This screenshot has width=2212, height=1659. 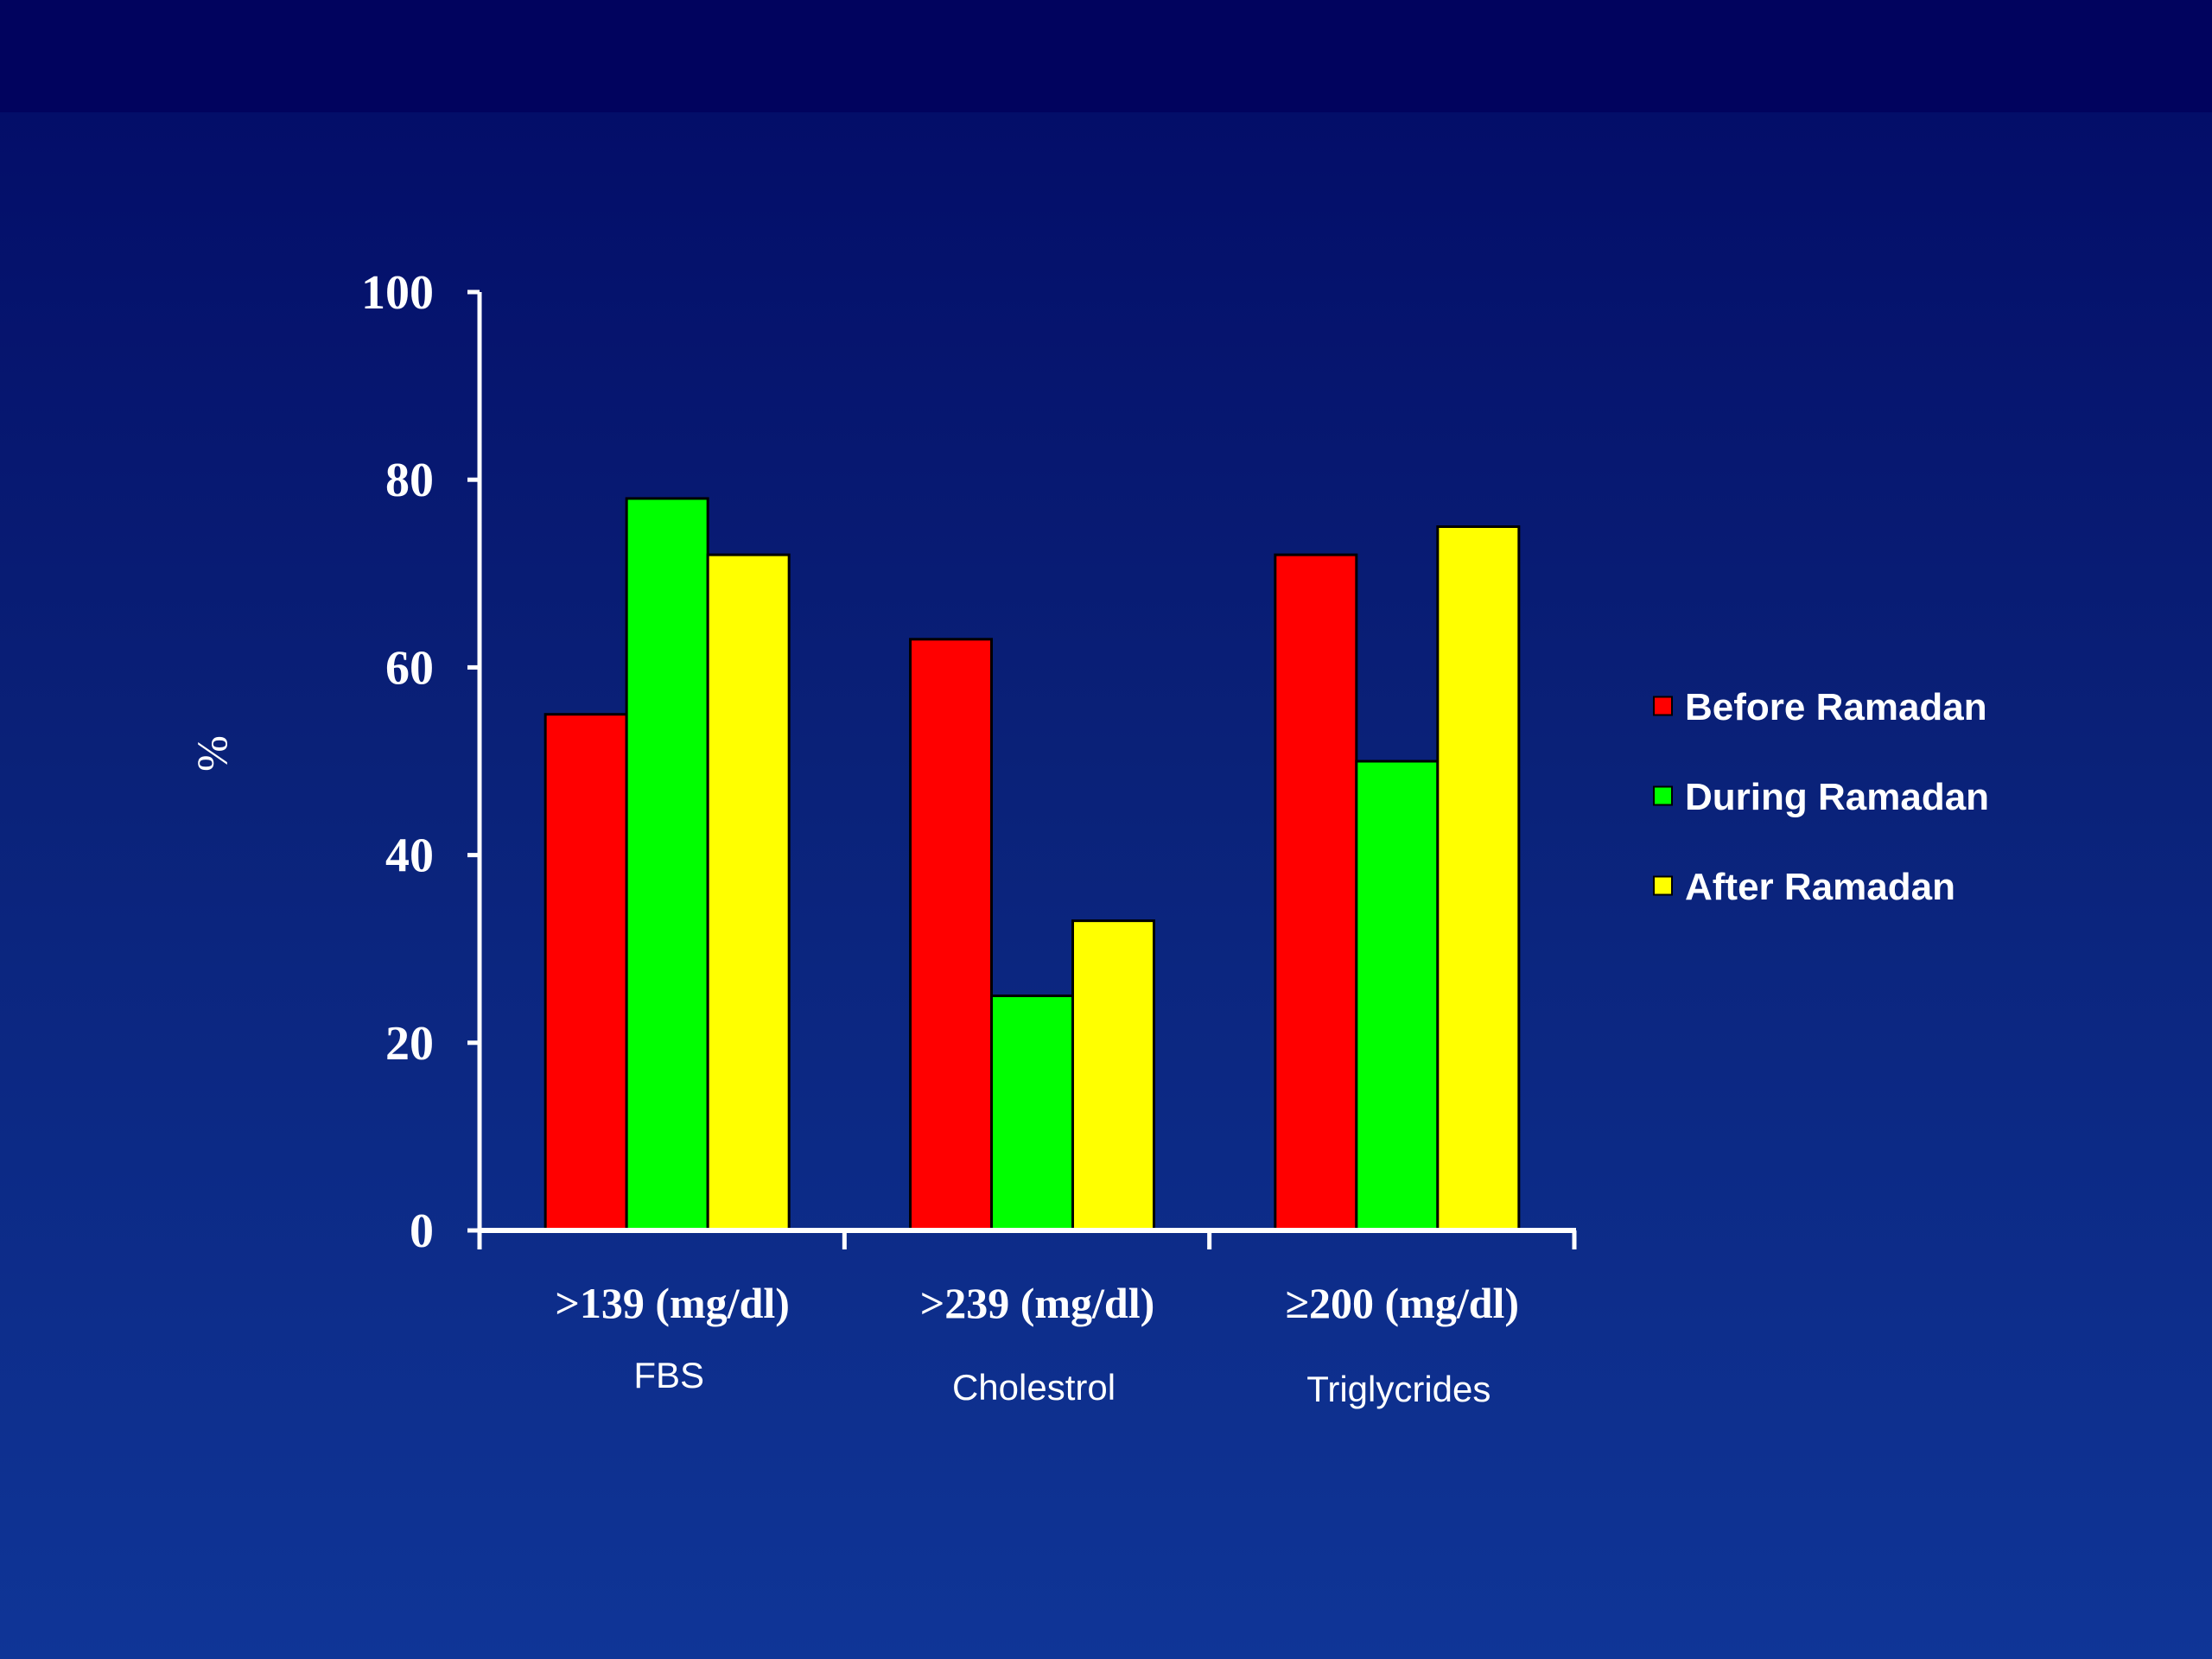 What do you see at coordinates (1836, 707) in the screenshot?
I see `legend-label-1: Before Ramadan` at bounding box center [1836, 707].